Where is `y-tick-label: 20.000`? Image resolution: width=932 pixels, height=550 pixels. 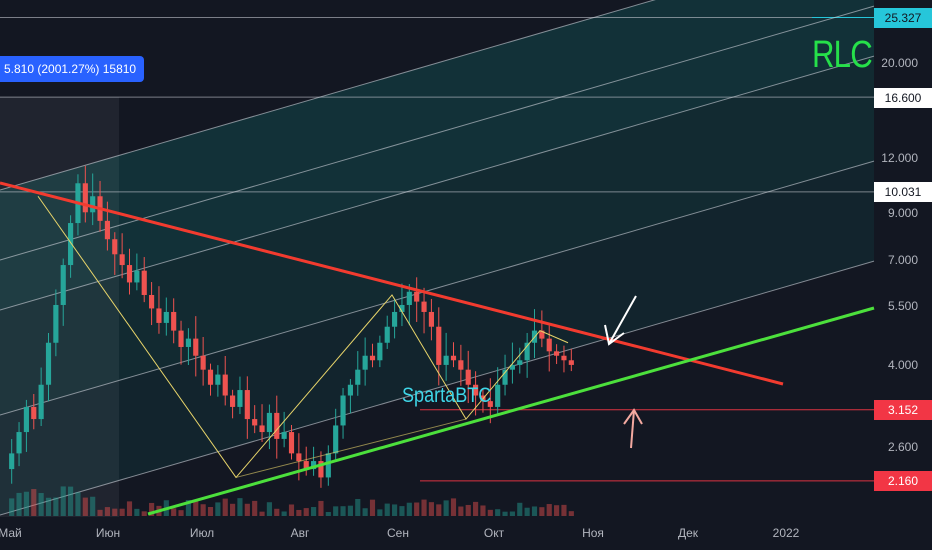 y-tick-label: 20.000 is located at coordinates (899, 63).